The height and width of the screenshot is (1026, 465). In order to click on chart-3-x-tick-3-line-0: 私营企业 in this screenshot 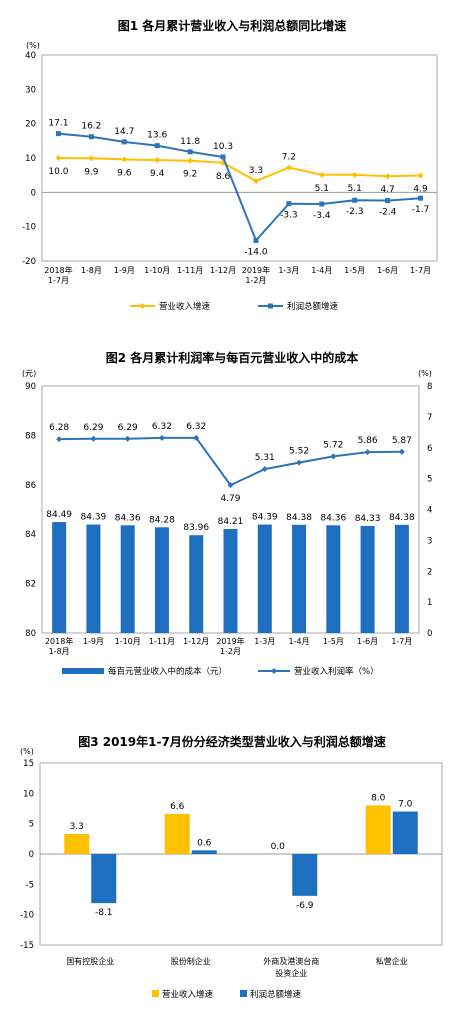, I will do `click(392, 961)`.